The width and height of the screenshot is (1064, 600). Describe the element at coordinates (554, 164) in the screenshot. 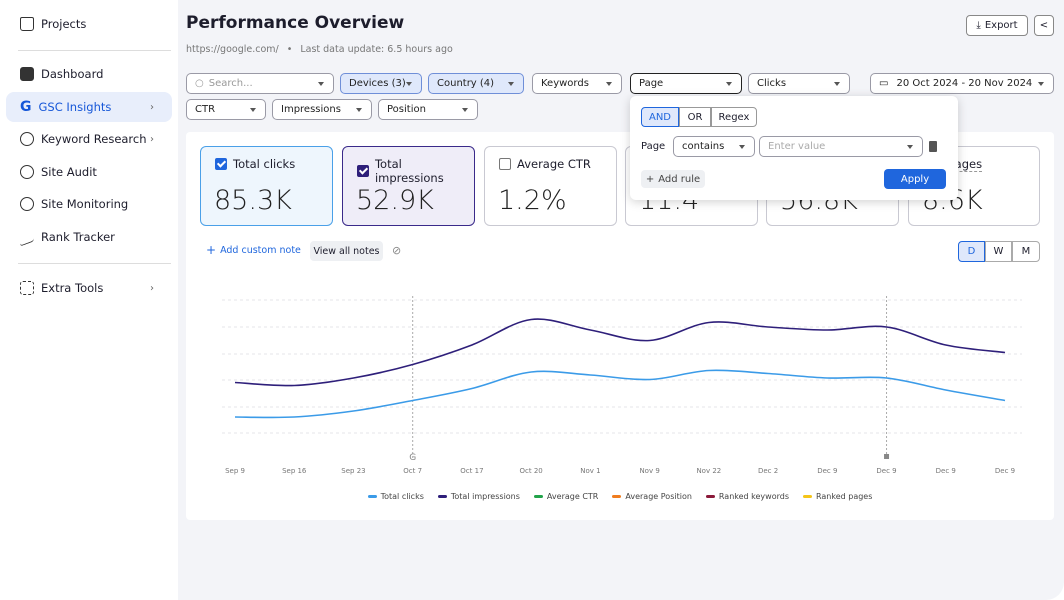

I see `metric-label: Average CTR` at that location.